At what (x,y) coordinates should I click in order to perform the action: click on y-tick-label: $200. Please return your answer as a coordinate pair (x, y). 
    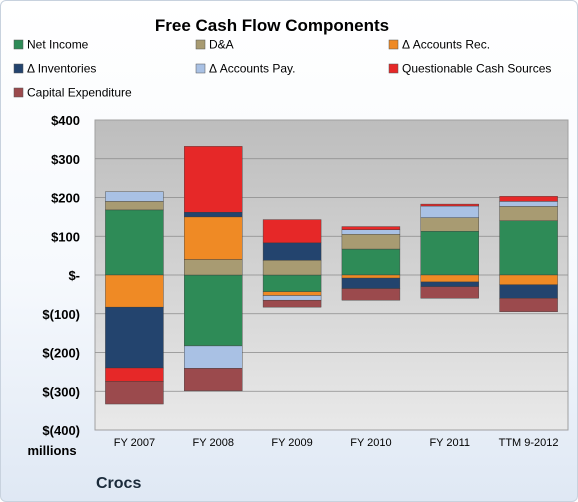
    Looking at the image, I should click on (65, 198).